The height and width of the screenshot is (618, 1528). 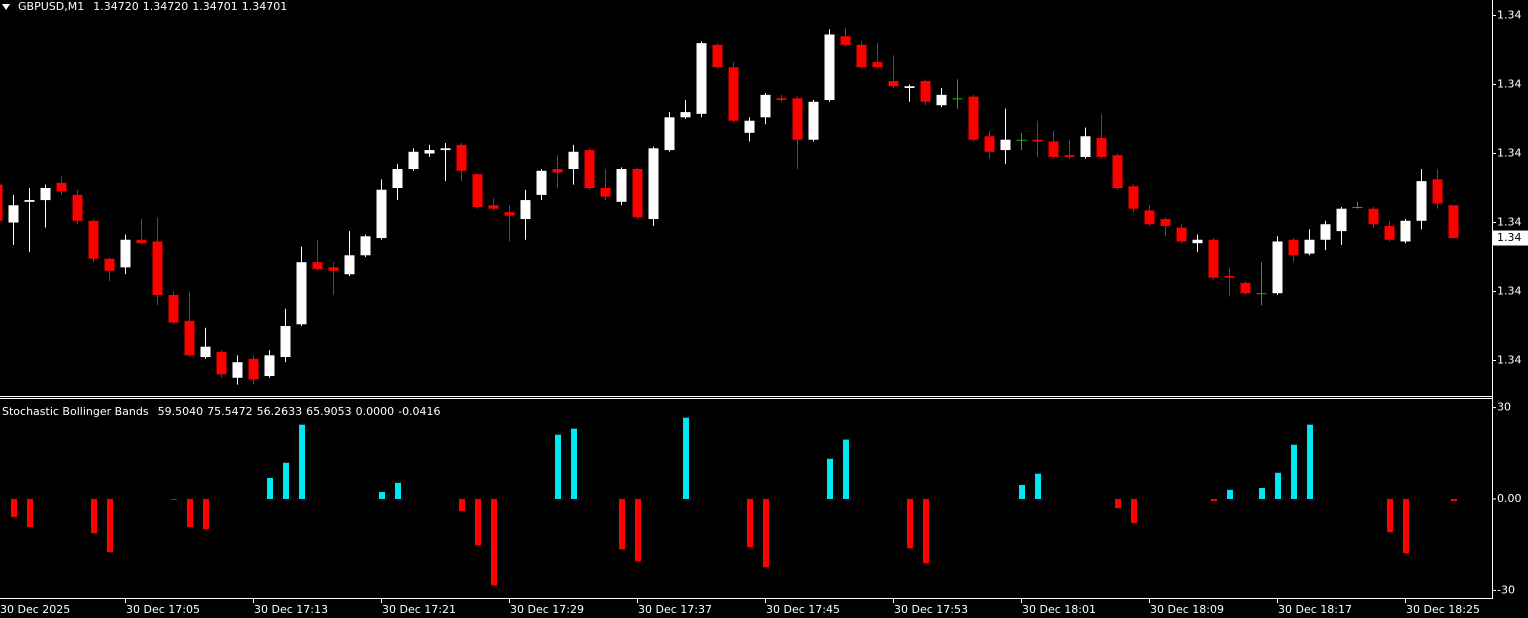 What do you see at coordinates (1509, 498) in the screenshot?
I see `y-tick-label: 0.00` at bounding box center [1509, 498].